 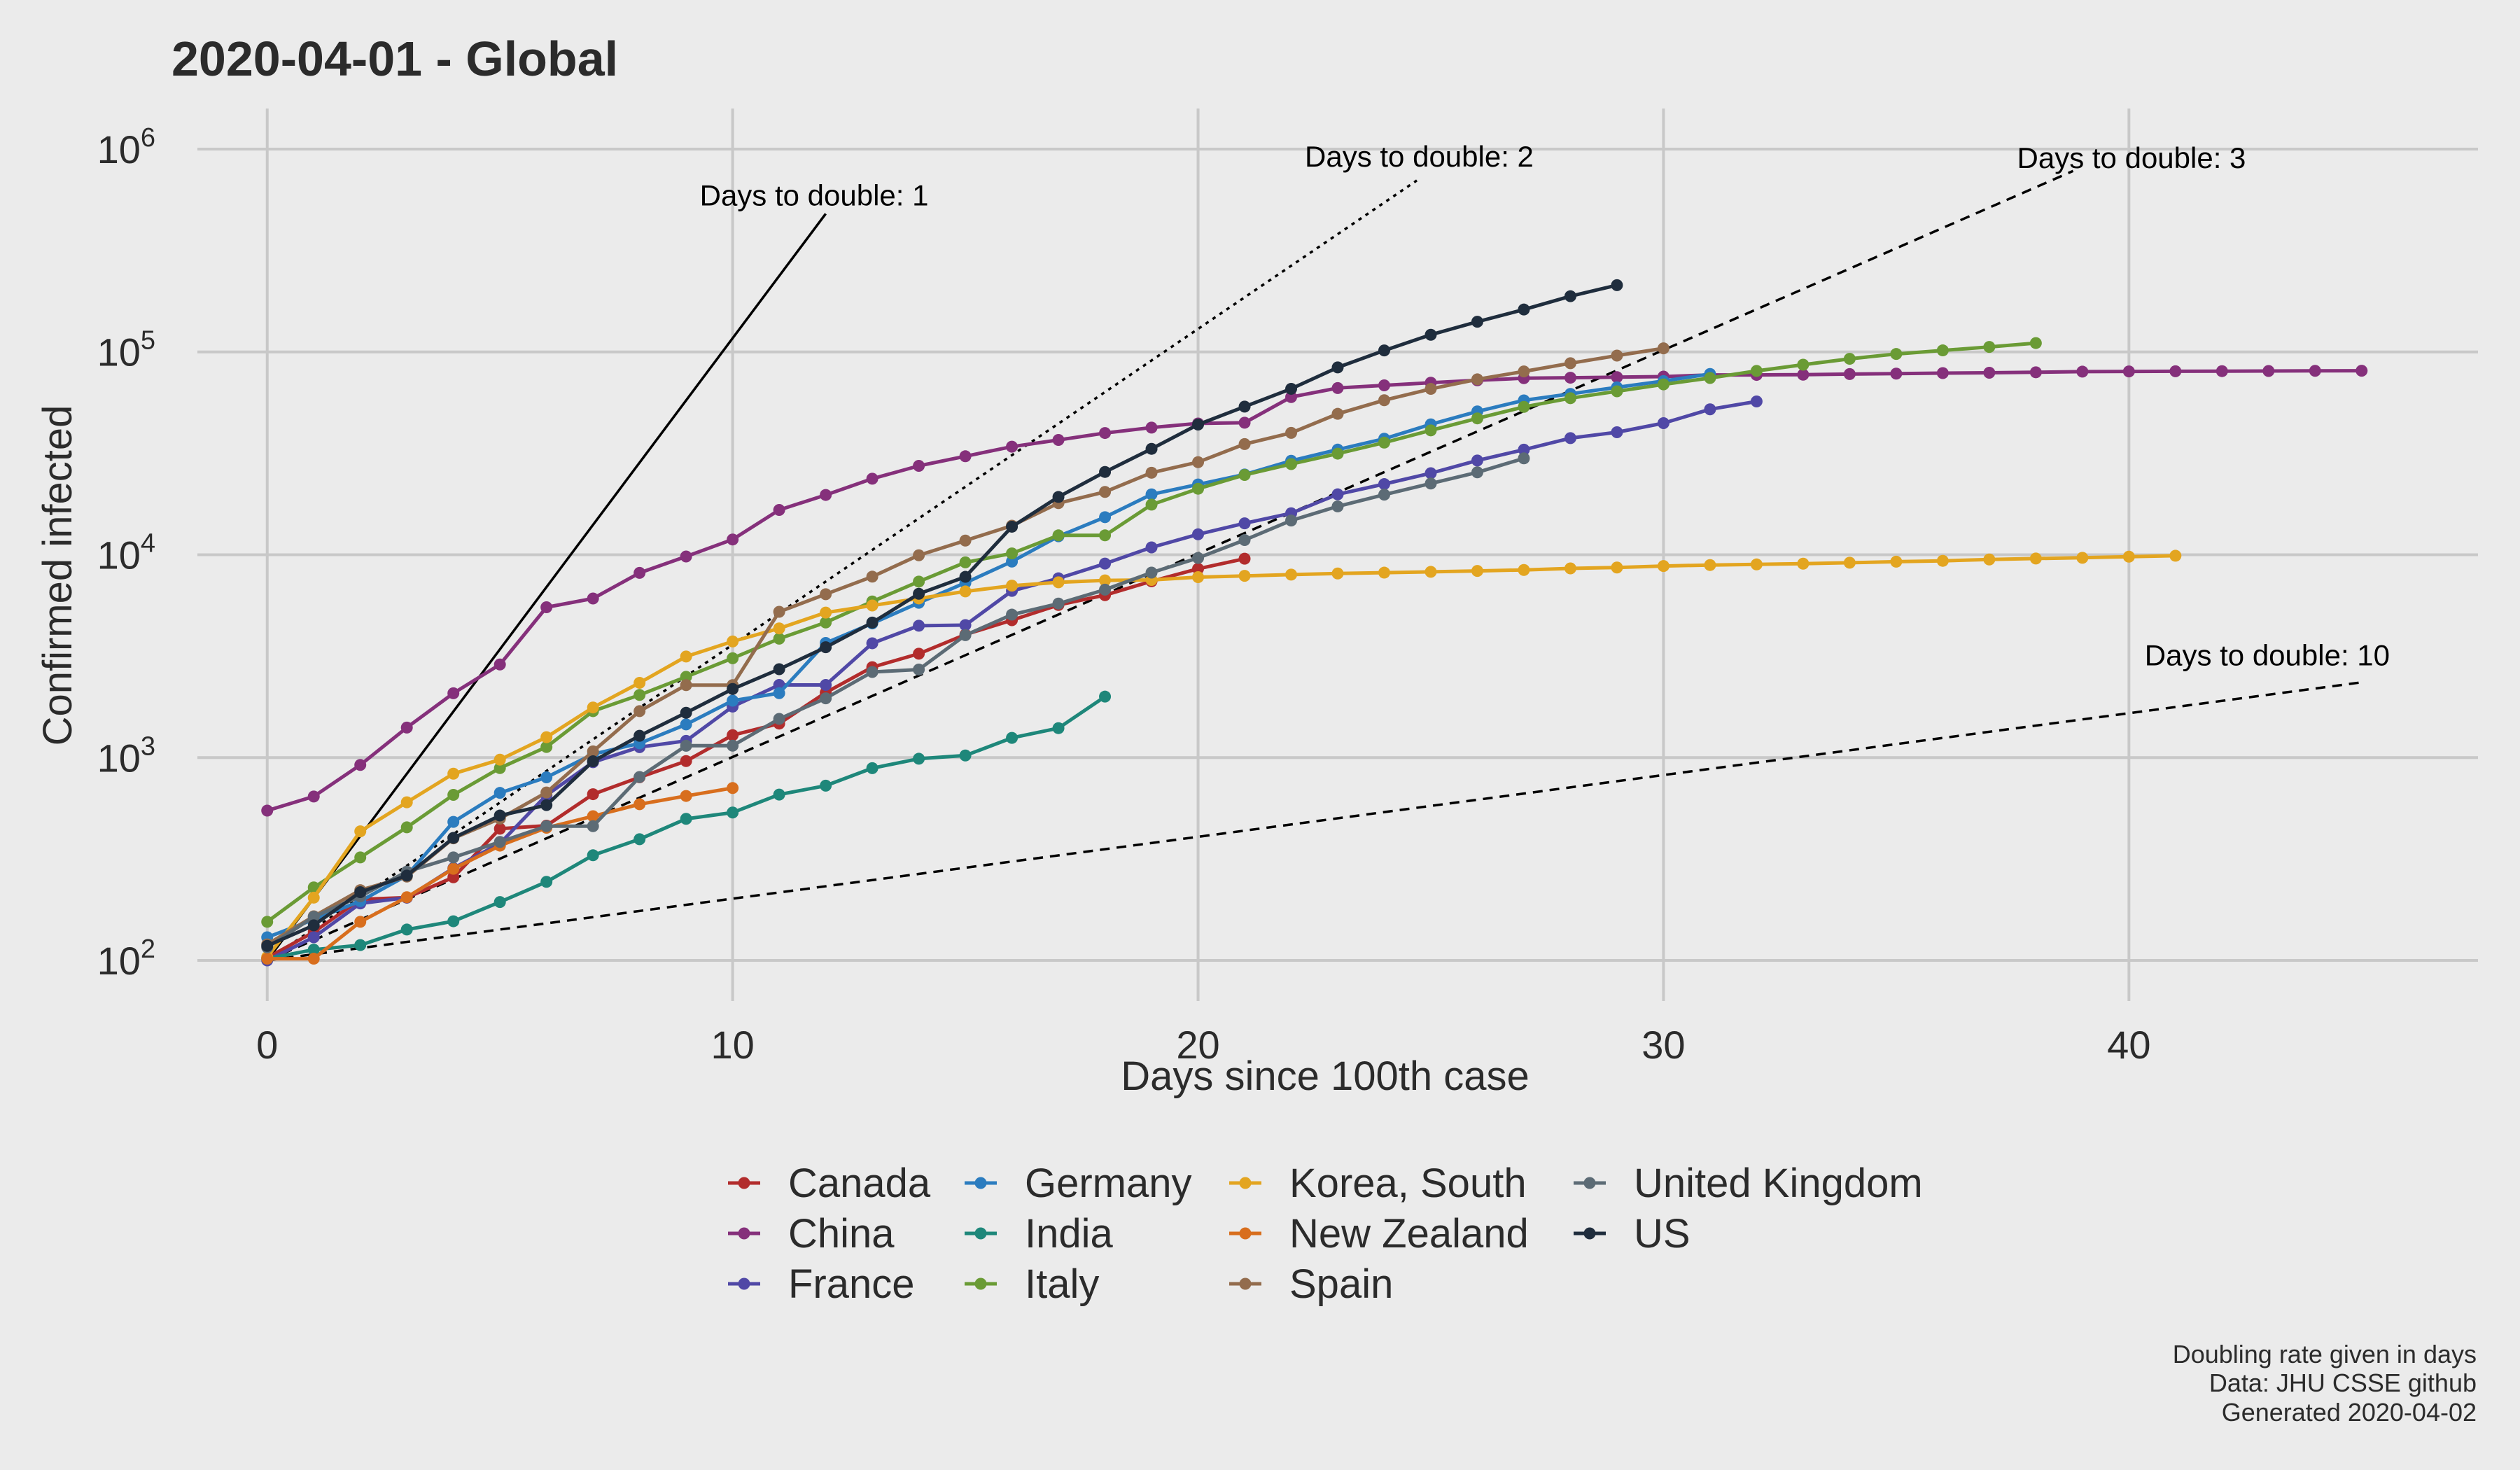 What do you see at coordinates (1311, 1284) in the screenshot?
I see `legend-item: Spain` at bounding box center [1311, 1284].